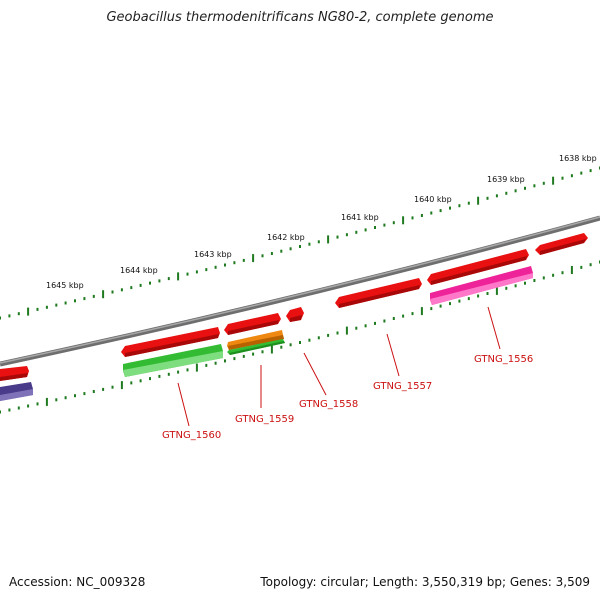 The height and width of the screenshot is (600, 600). Describe the element at coordinates (139, 270) in the screenshot. I see `kbp-label-1644: 1644 kbp` at that location.